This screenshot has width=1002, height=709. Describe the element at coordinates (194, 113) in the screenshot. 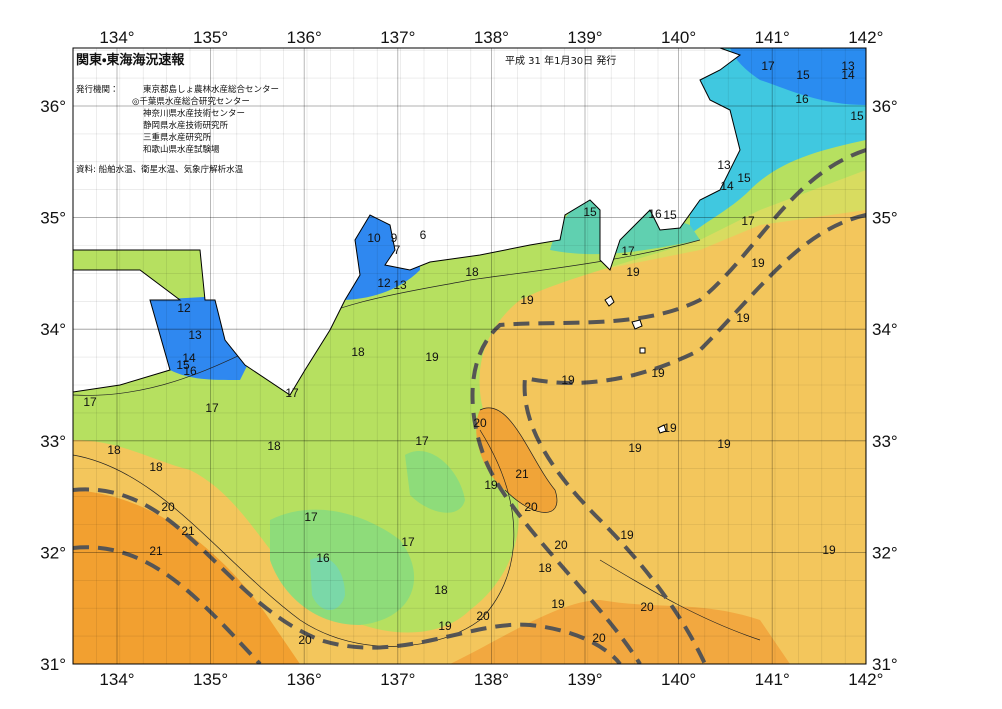

I see `issuer: 神奈川県水産技術センター` at that location.